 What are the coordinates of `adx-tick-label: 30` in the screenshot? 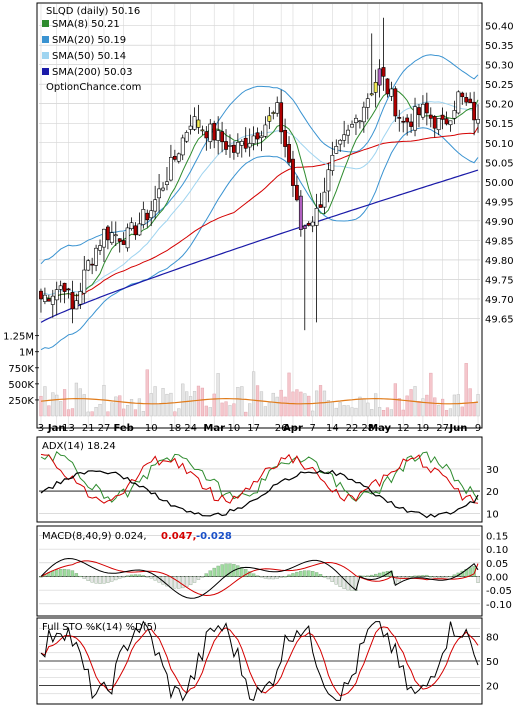 It's located at (492, 470).